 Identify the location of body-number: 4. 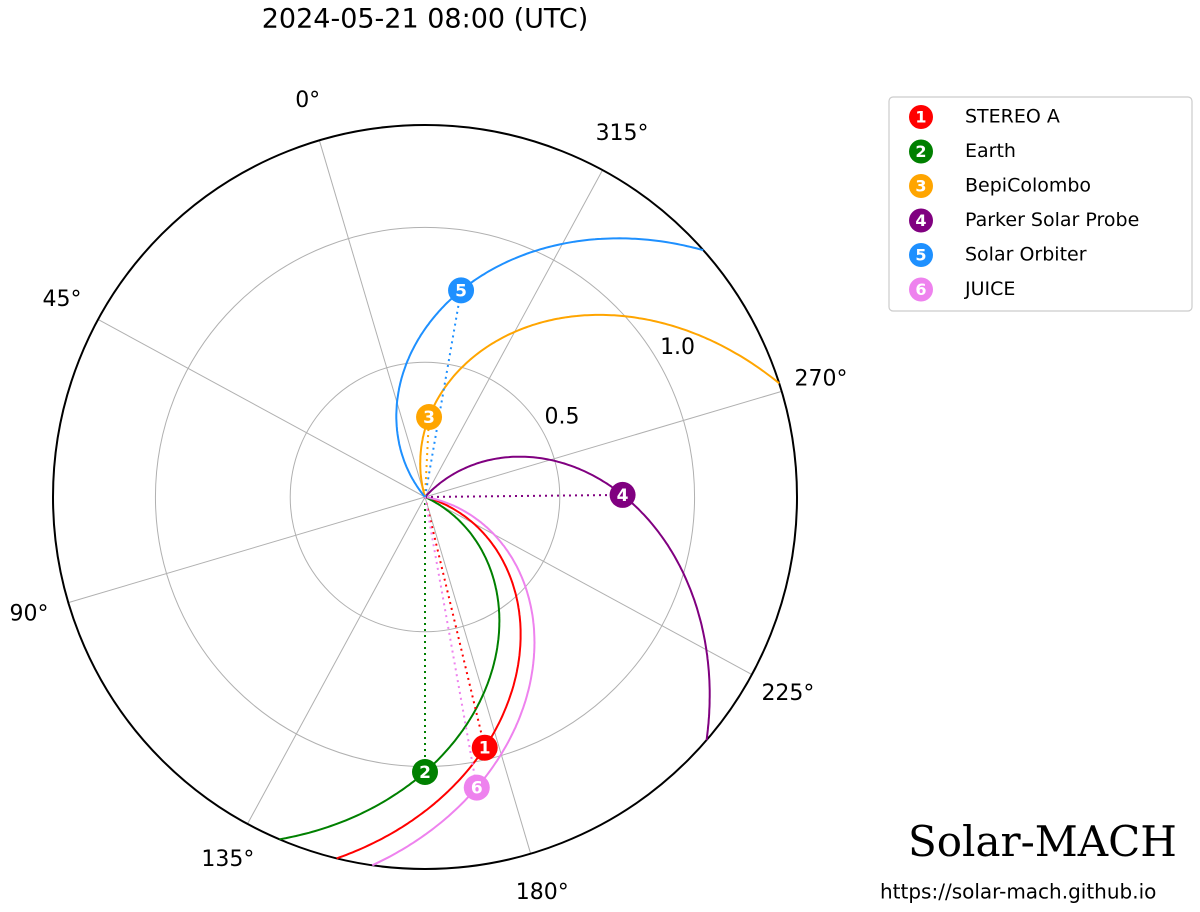
(623, 496).